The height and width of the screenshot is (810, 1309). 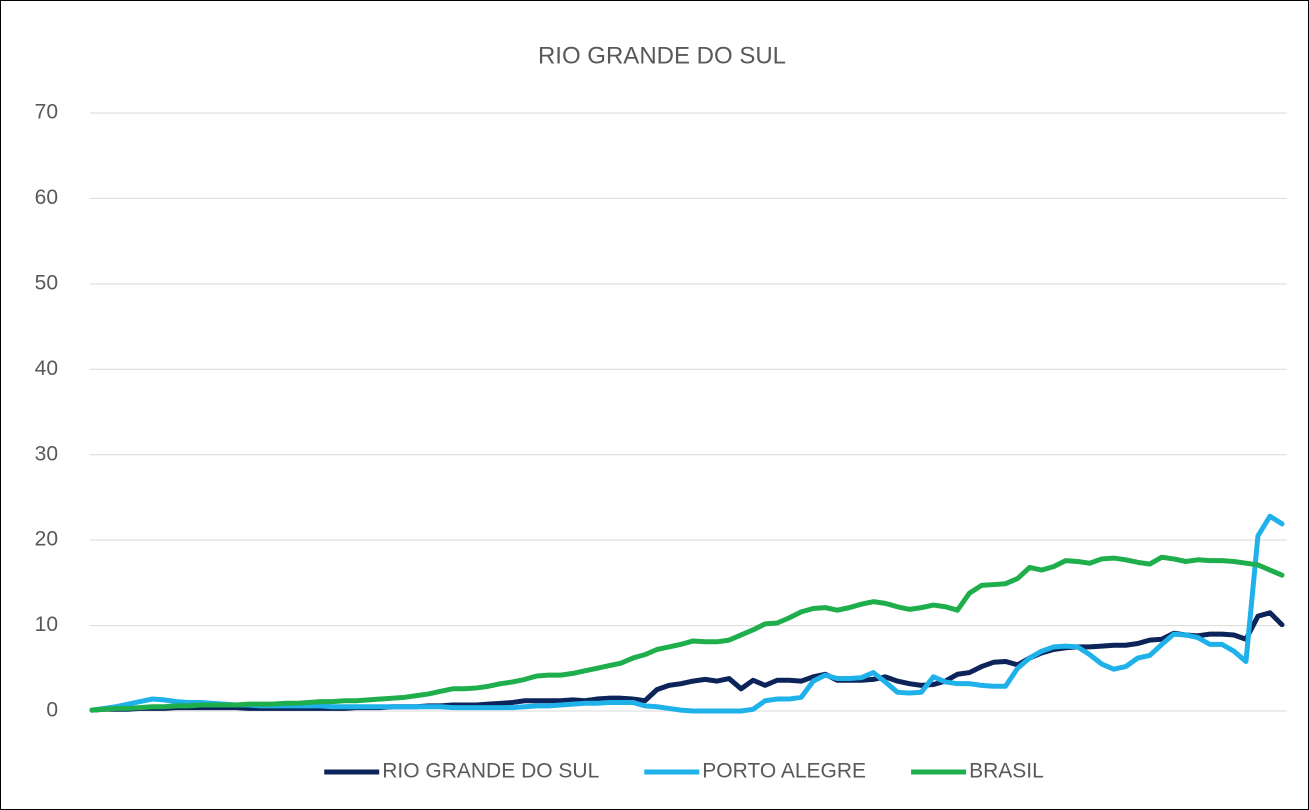 I want to click on y-tick-label: 20, so click(x=46, y=539).